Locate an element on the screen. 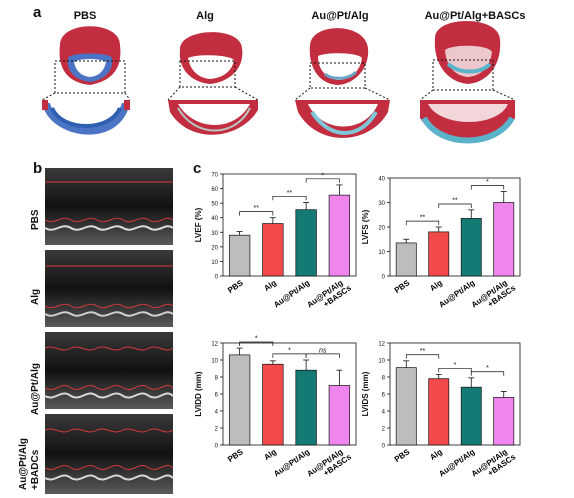 The height and width of the screenshot is (498, 574). chart-0-ytick-label-1: 10 is located at coordinates (214, 263).